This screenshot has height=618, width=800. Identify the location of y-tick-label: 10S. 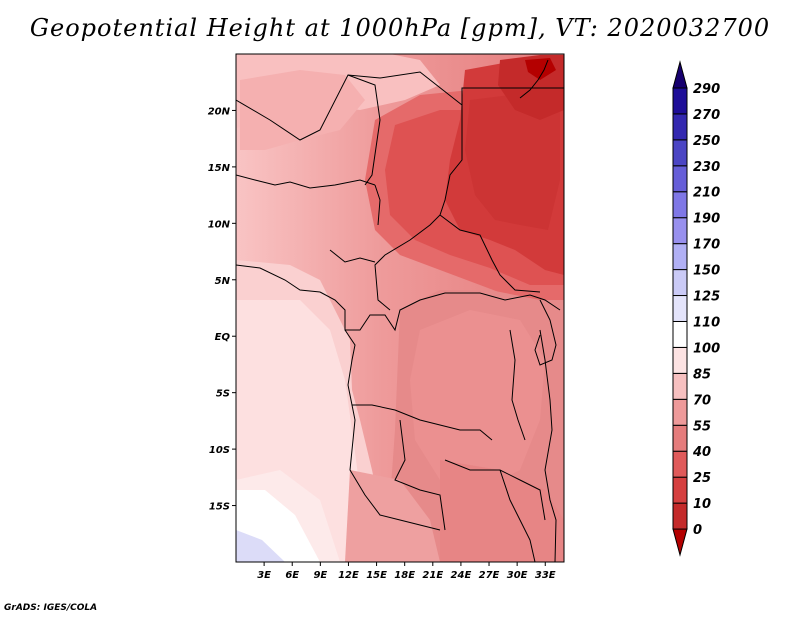
(219, 450).